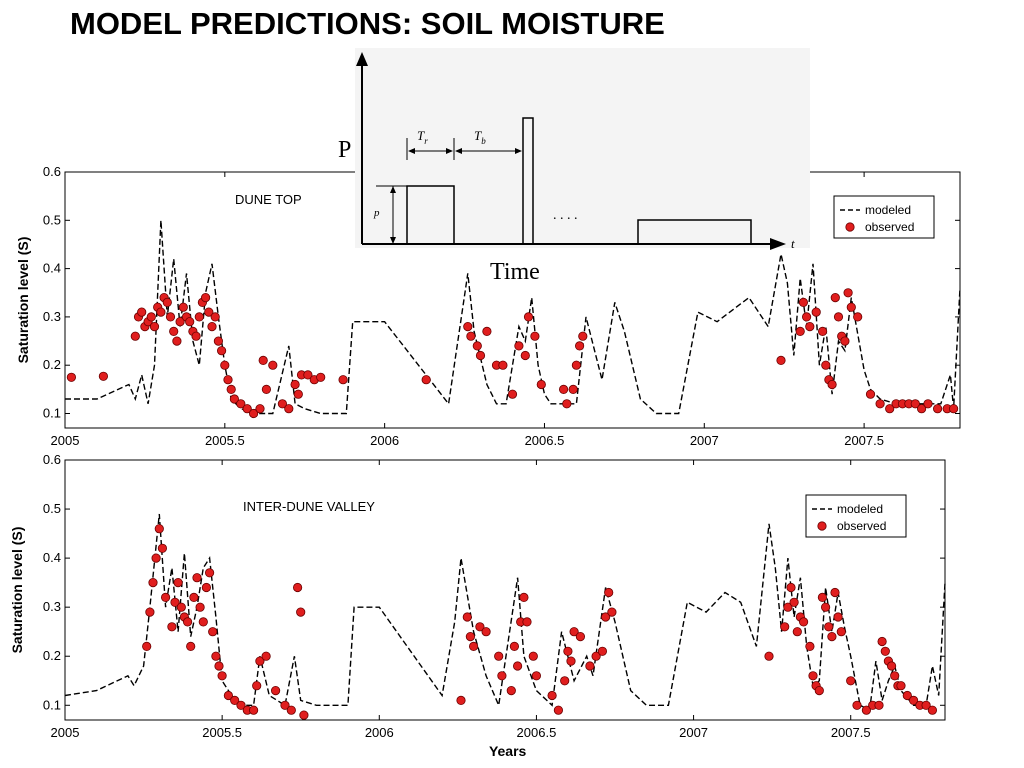  What do you see at coordinates (515, 272) in the screenshot?
I see `inset-x-label: Time` at bounding box center [515, 272].